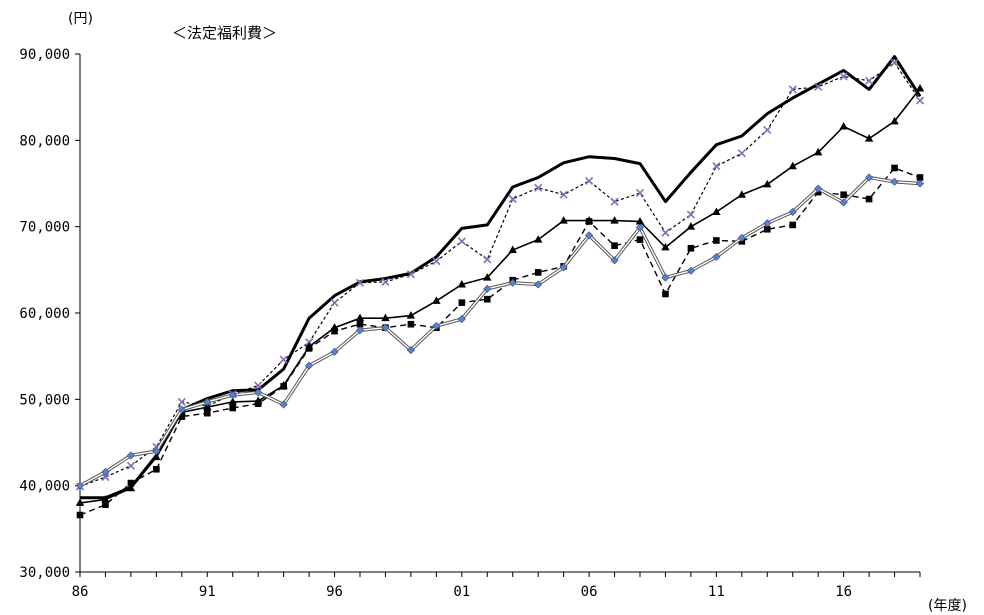  Describe the element at coordinates (80, 19) in the screenshot. I see `y-axis-label: (円)` at that location.